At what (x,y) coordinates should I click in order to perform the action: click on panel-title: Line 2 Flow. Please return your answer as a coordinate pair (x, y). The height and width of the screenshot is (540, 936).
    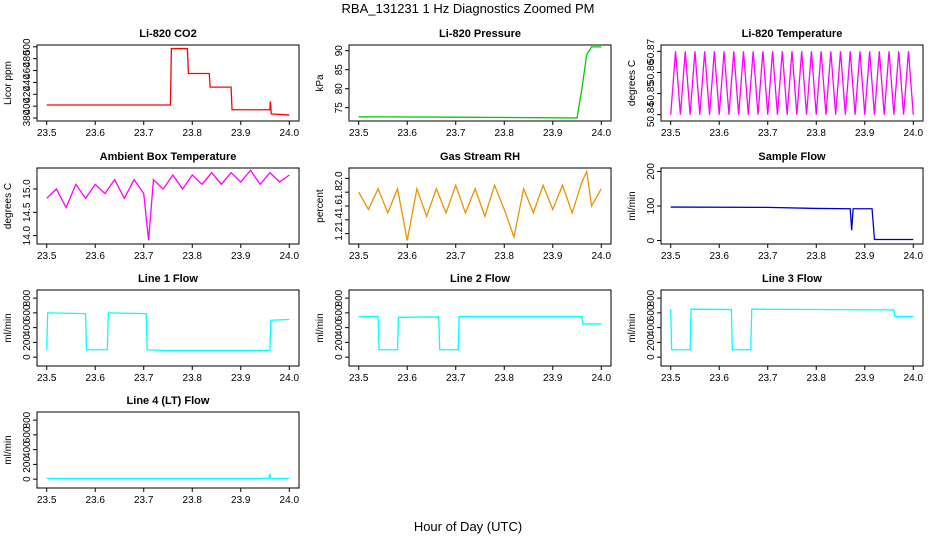
    Looking at the image, I should click on (480, 279).